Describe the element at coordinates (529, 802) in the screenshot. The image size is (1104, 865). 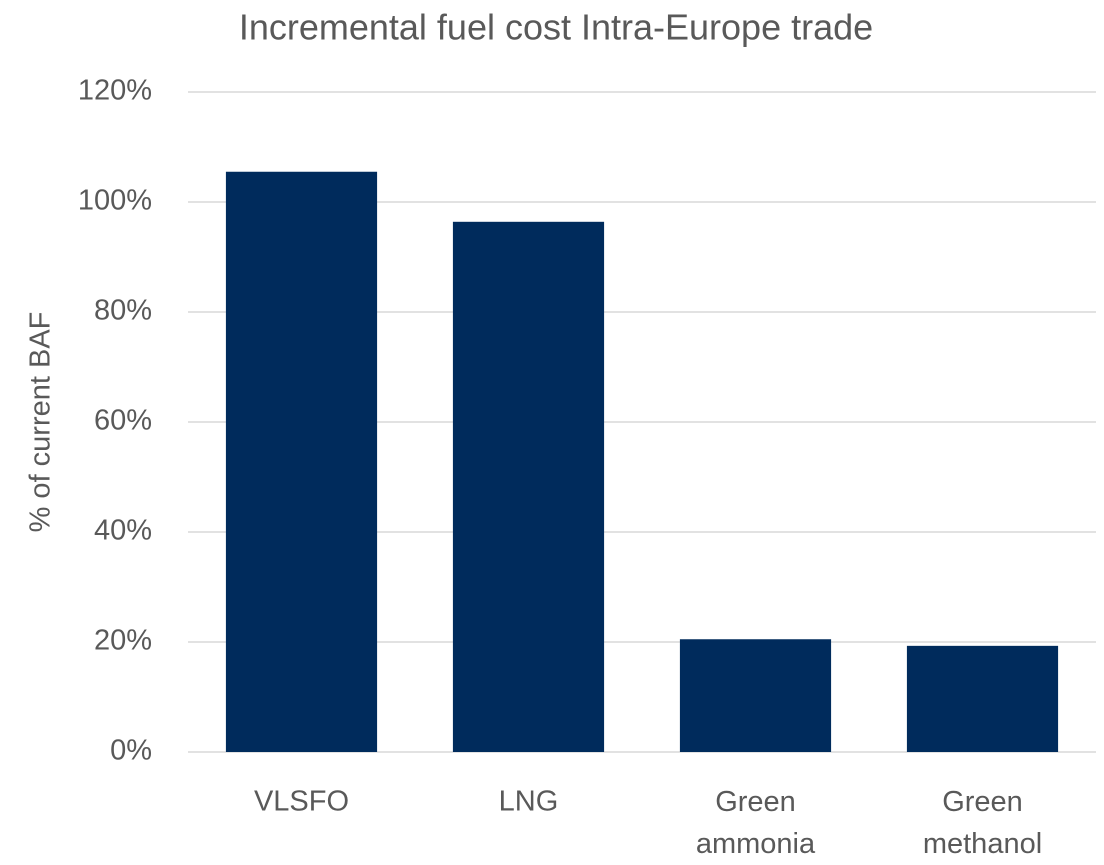
I see `x-tick-label: LNG` at that location.